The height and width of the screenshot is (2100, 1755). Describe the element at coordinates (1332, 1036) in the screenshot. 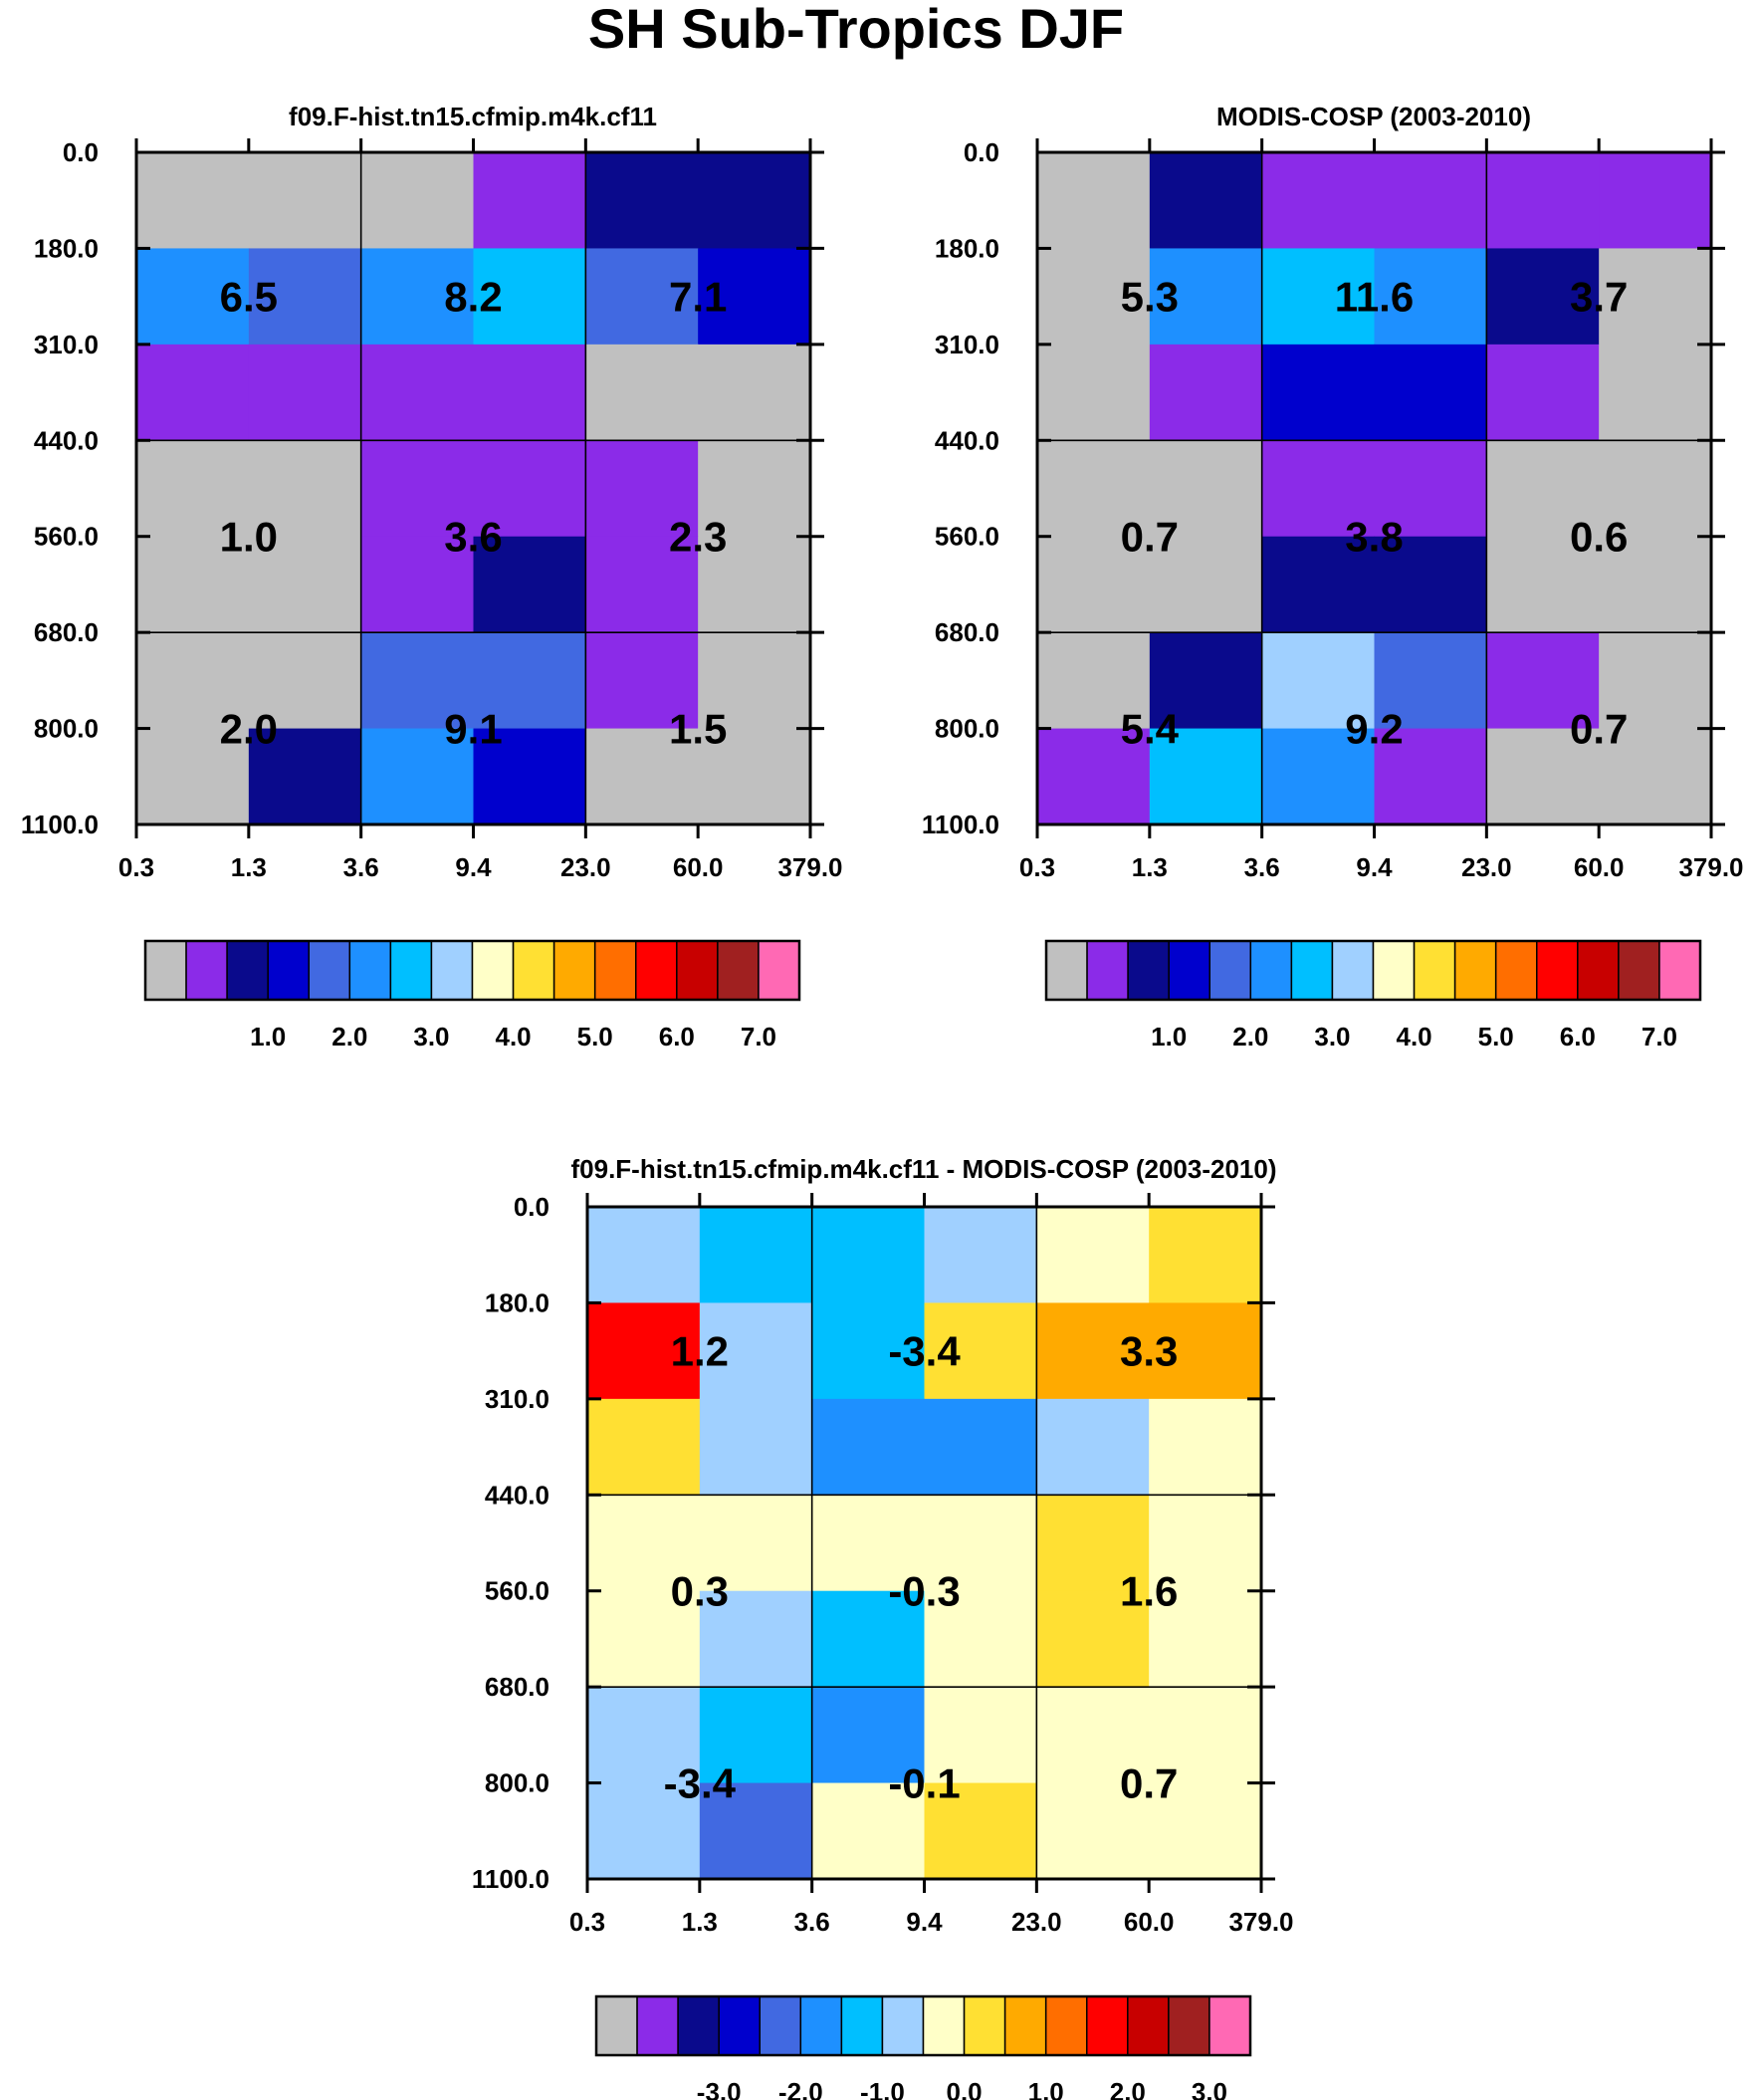

I see `colorbar-label: 3.0` at that location.